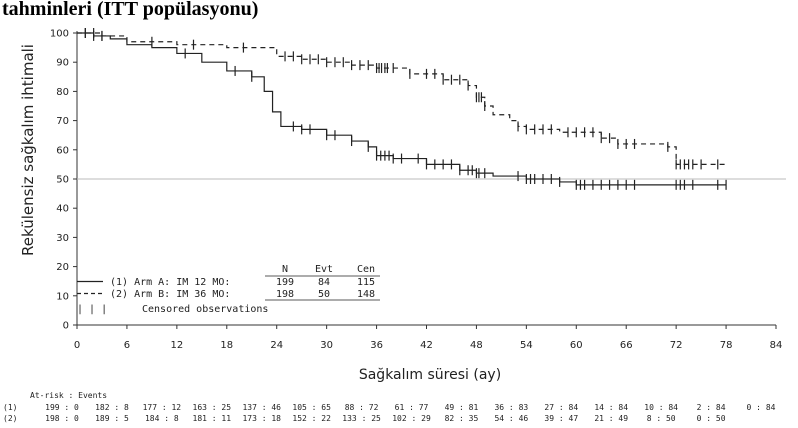  I want to click on y-tick-label: 90, so click(62, 63).